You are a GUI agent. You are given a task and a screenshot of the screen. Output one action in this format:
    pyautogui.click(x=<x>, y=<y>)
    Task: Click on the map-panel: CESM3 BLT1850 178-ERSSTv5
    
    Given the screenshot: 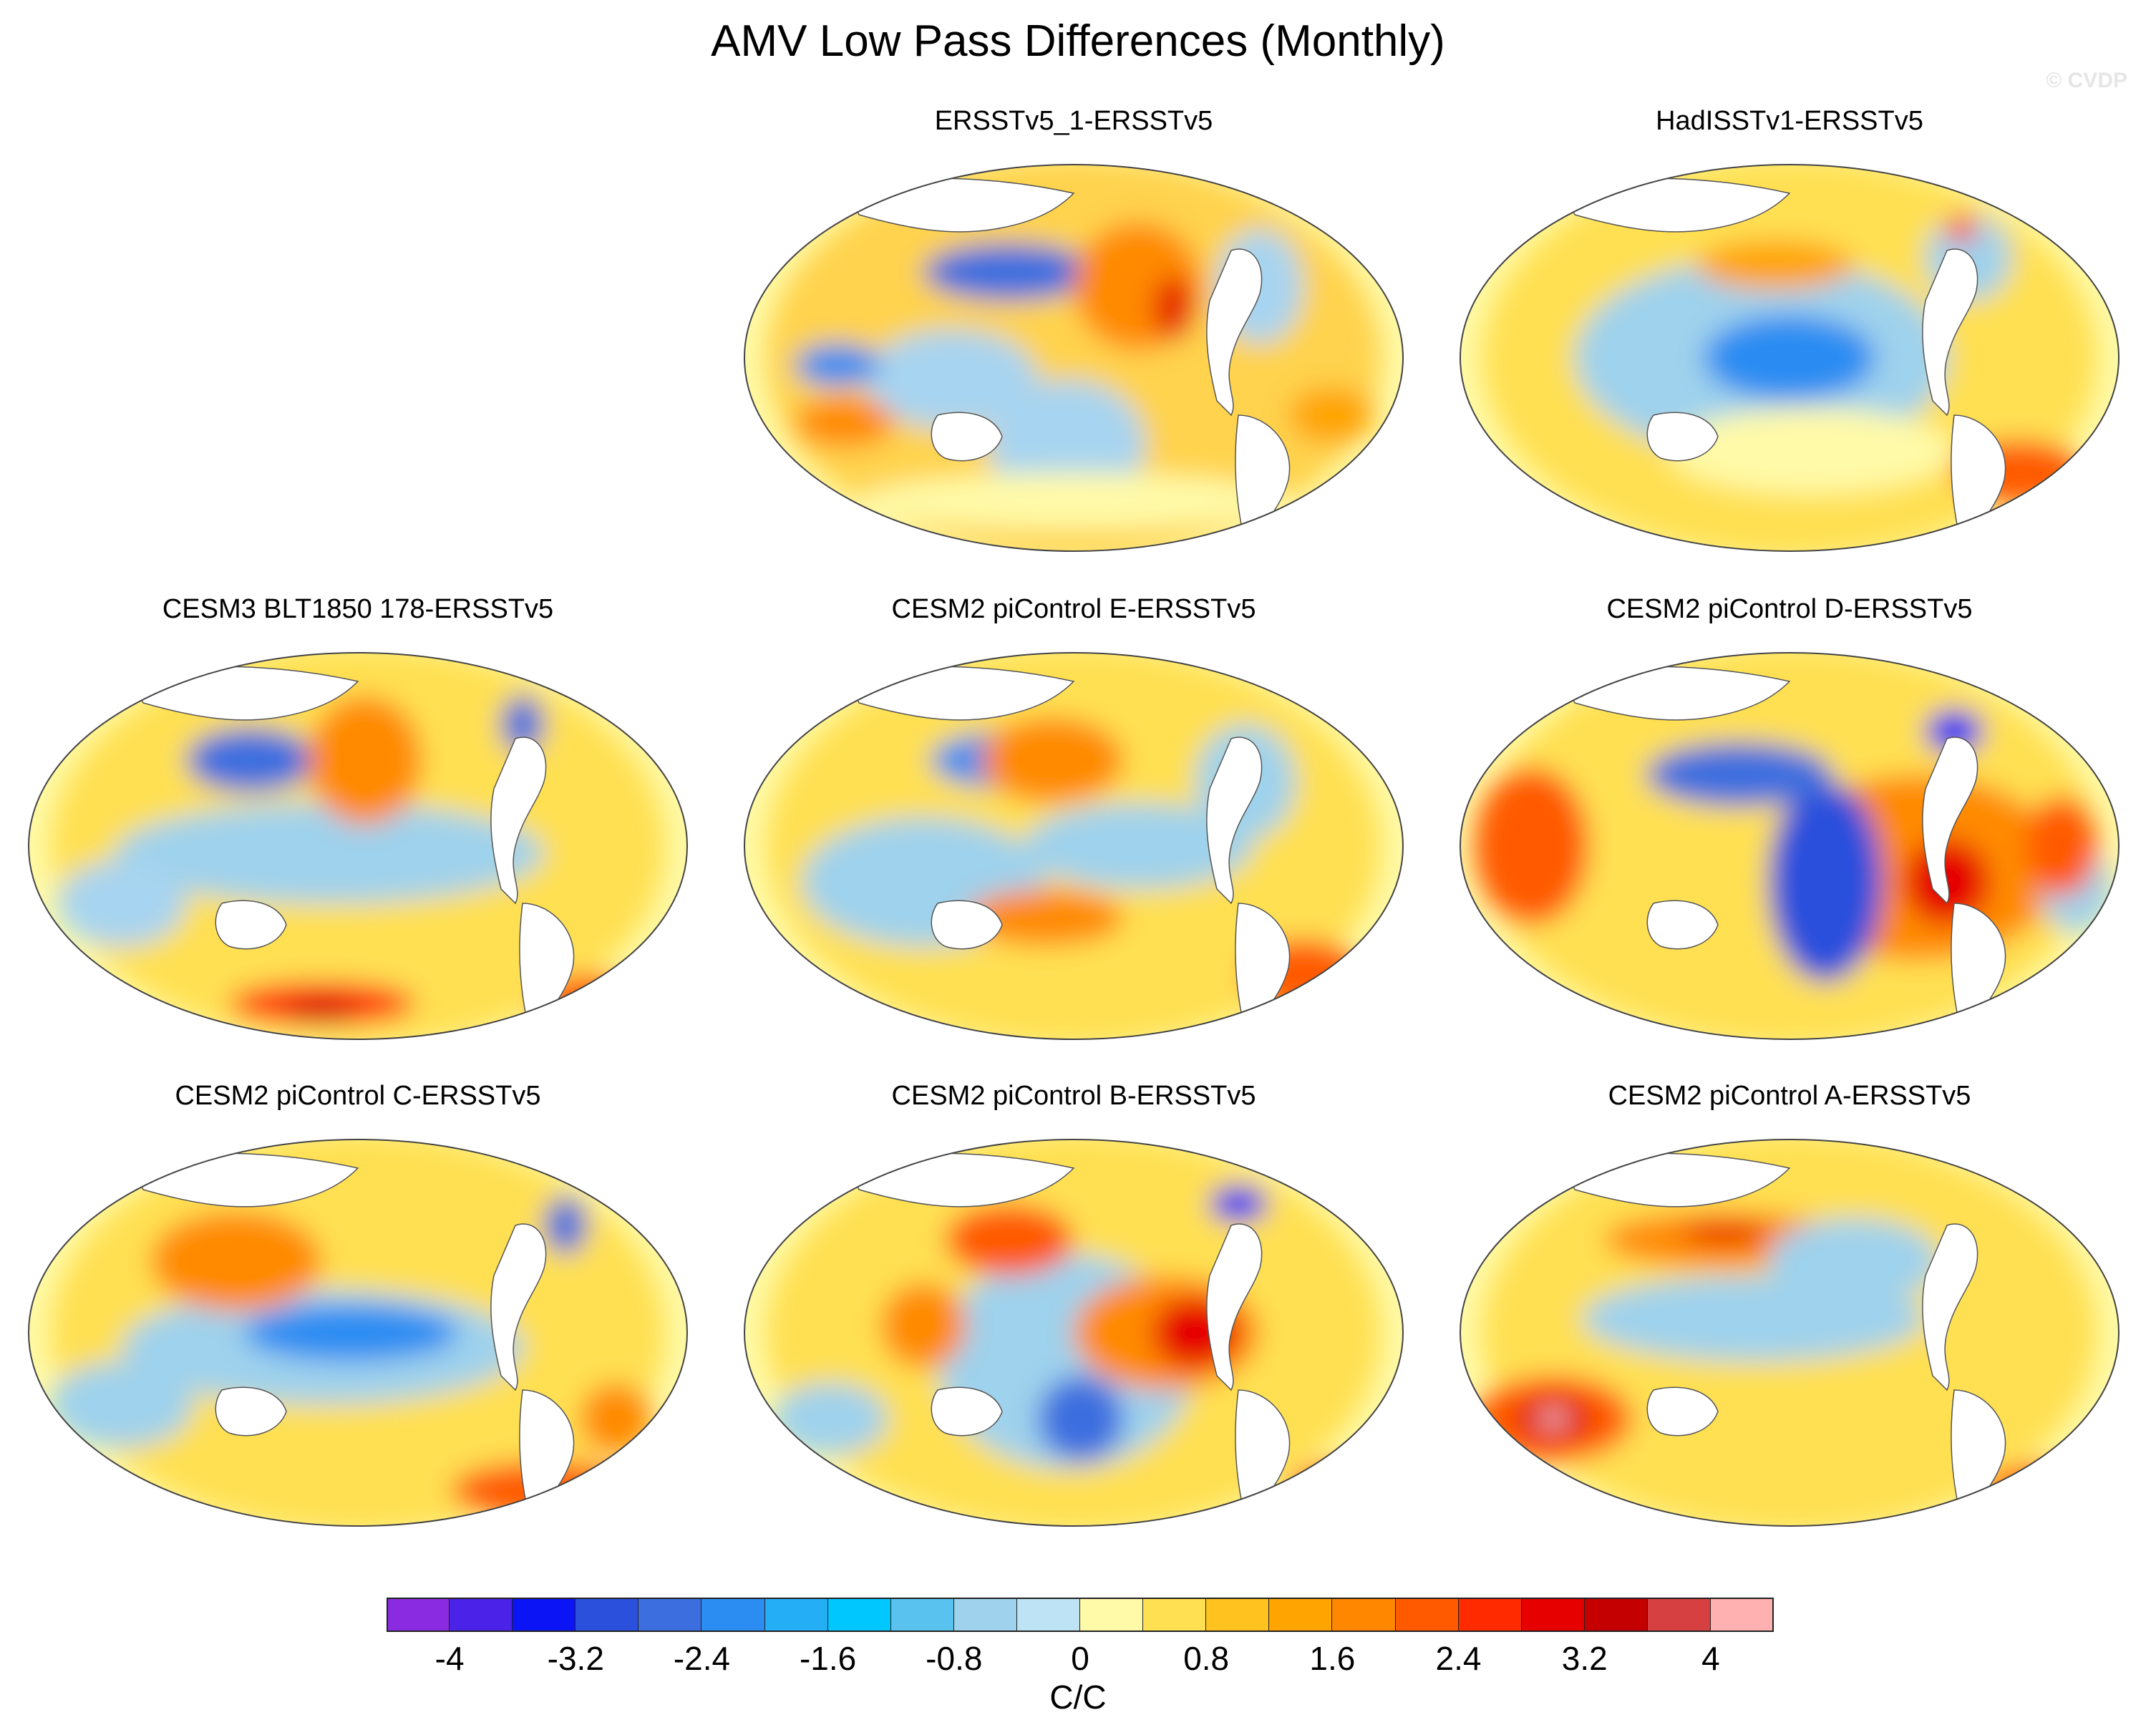 What is the action you would take?
    pyautogui.click(x=357, y=823)
    